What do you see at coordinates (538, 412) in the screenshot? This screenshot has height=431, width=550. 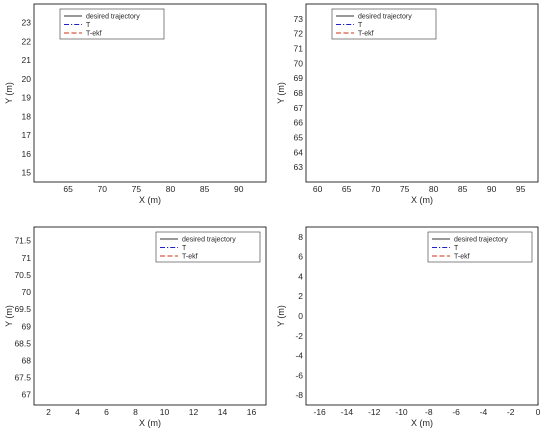 I see `x-tick-label: 0` at bounding box center [538, 412].